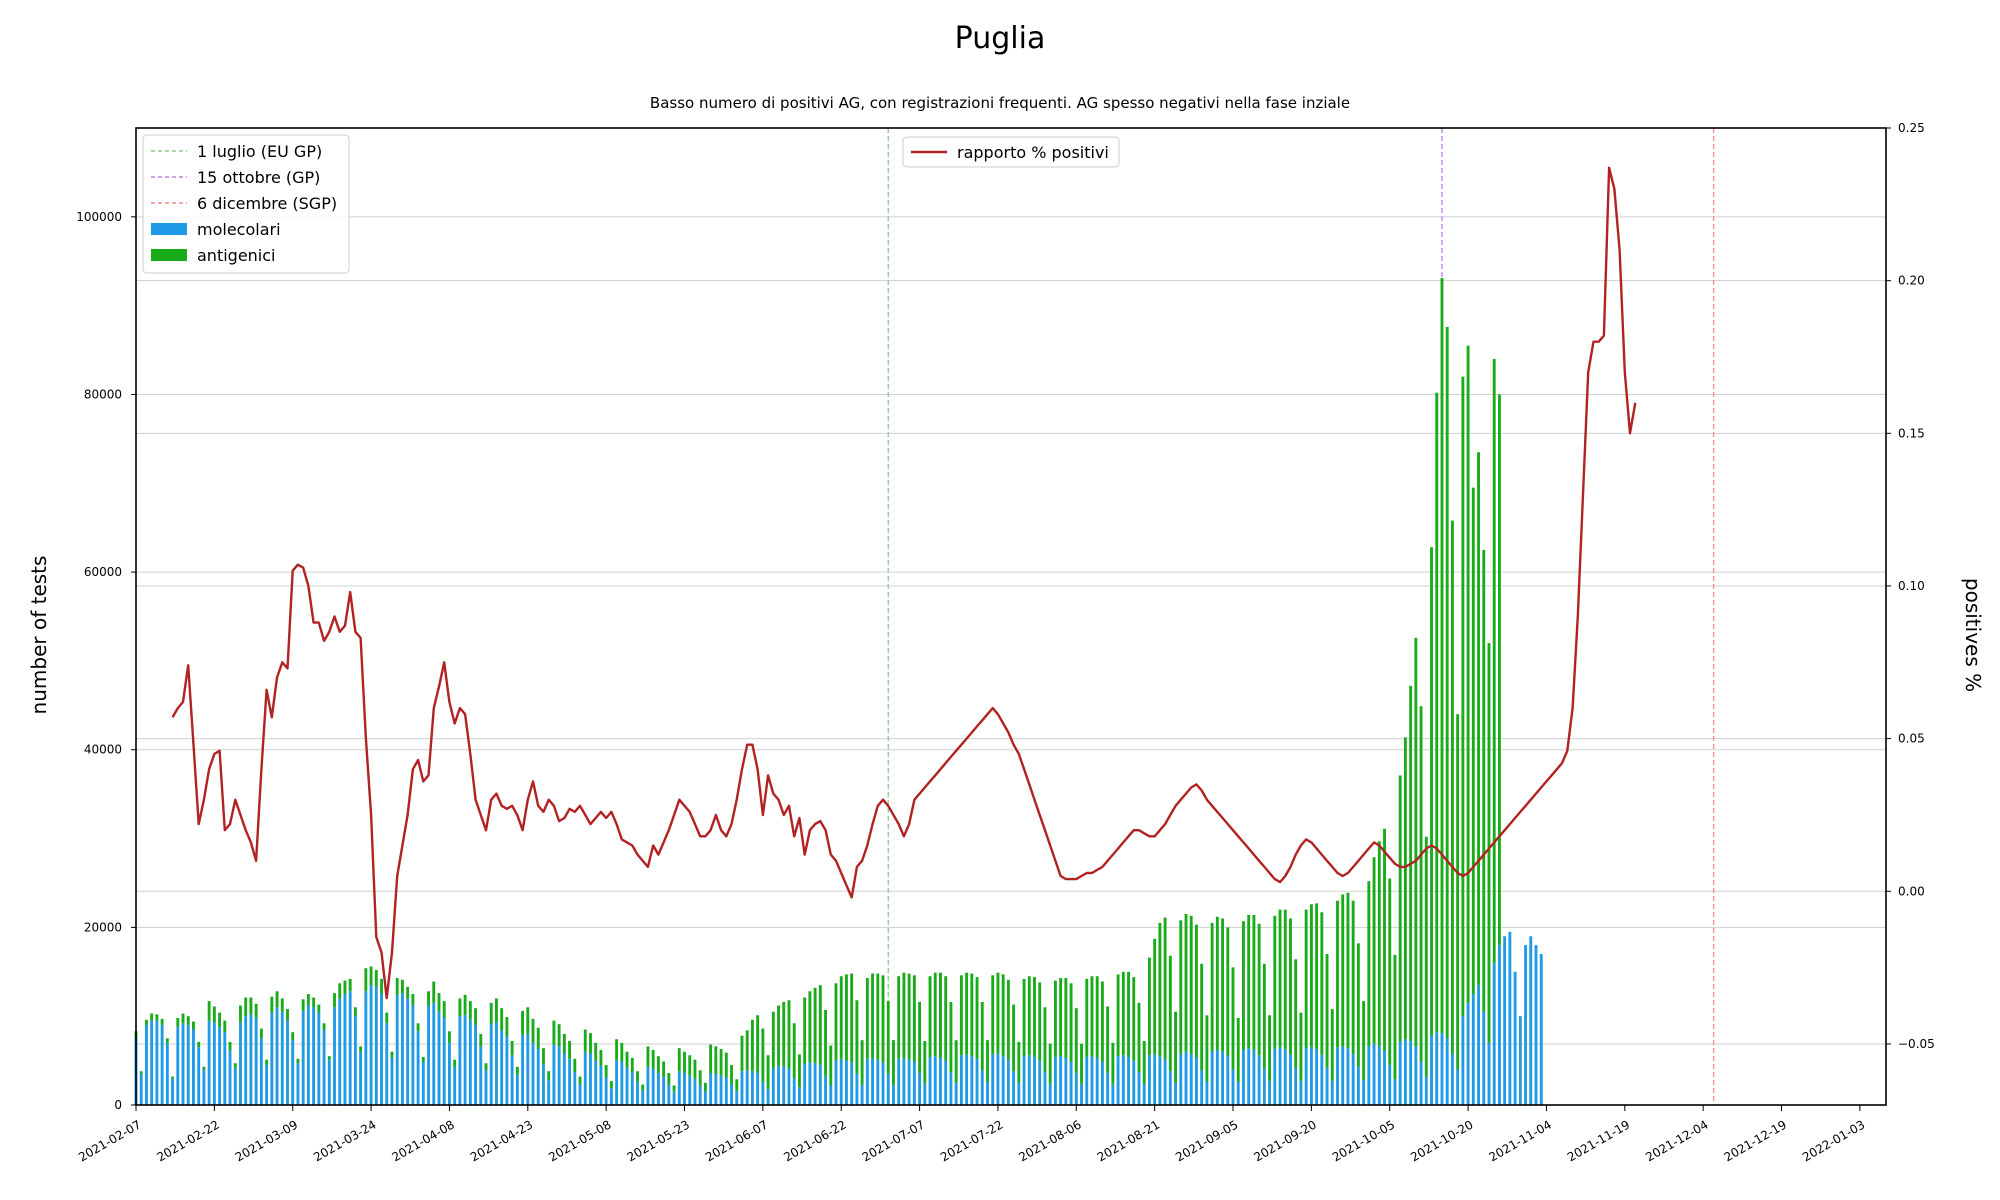 This screenshot has width=2000, height=1200. Describe the element at coordinates (99, 217) in the screenshot. I see `y-tick-label: 100000` at that location.